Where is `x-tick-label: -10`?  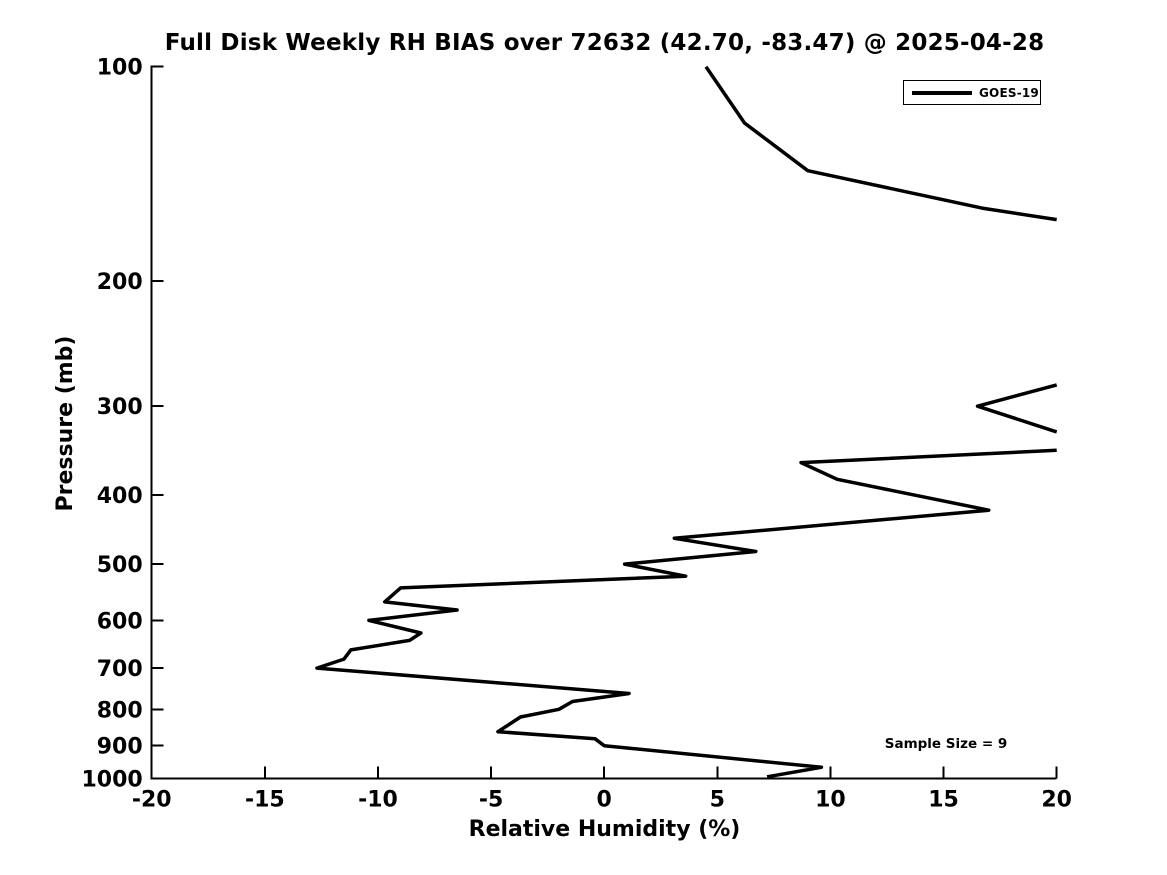 x-tick-label: -10 is located at coordinates (378, 799).